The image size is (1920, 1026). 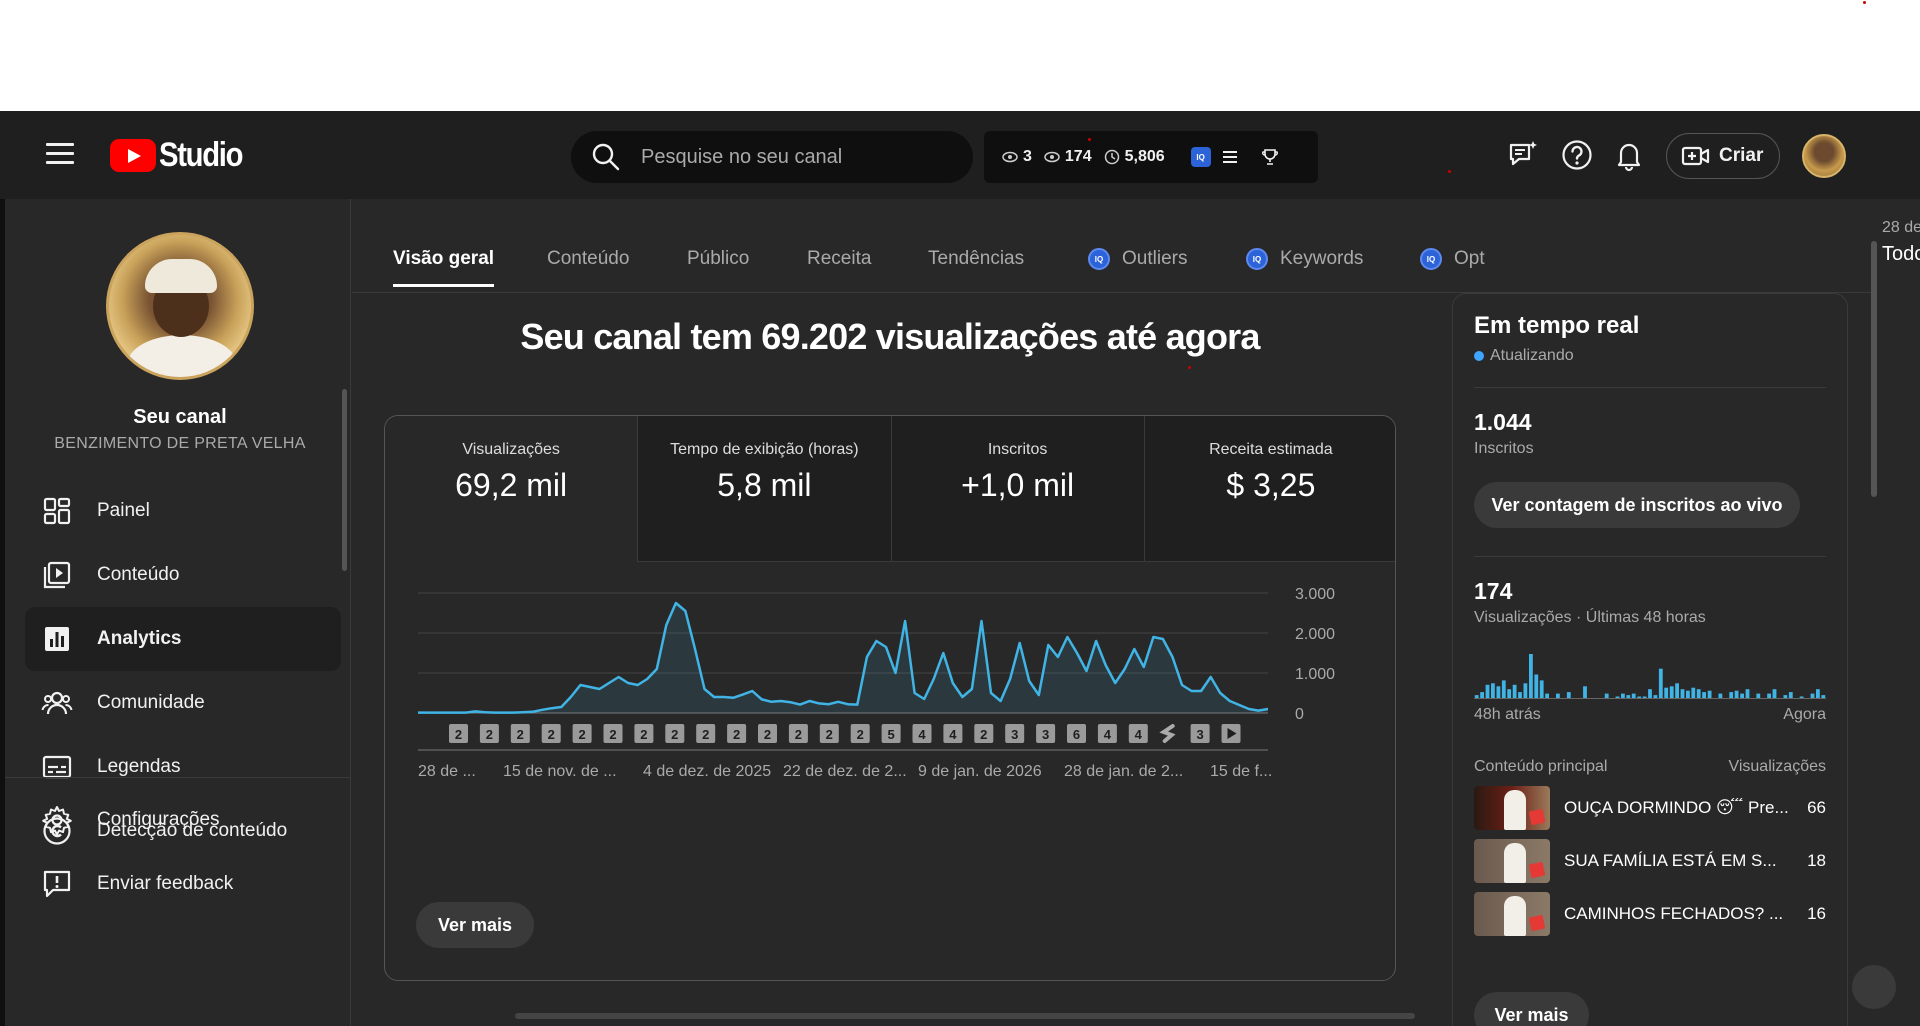 I want to click on create-label: Criar, so click(x=1741, y=155).